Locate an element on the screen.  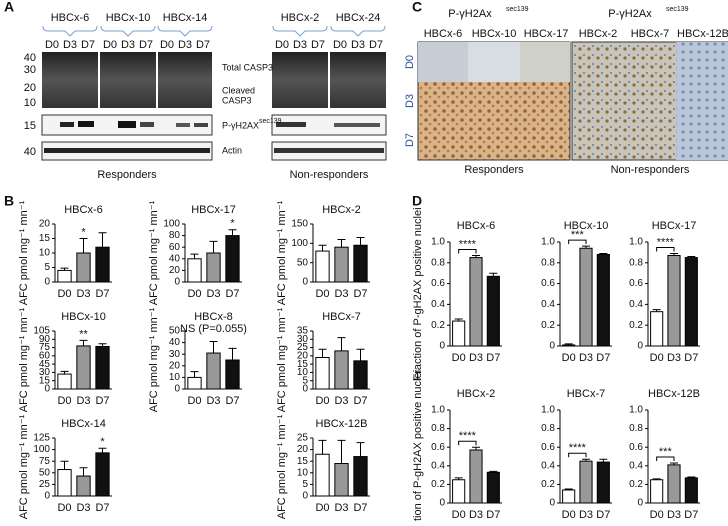
significance: *** is located at coordinates (578, 235).